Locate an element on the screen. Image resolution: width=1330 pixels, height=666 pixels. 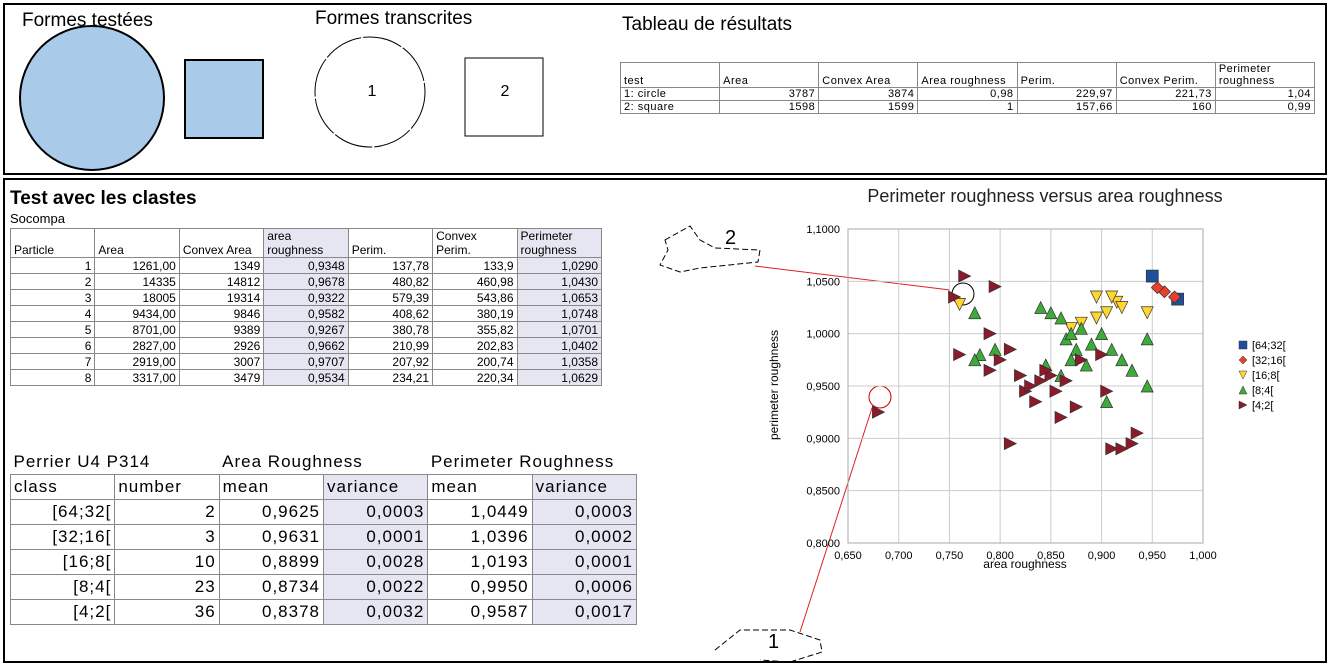
cell: 207,92 is located at coordinates (390, 361).